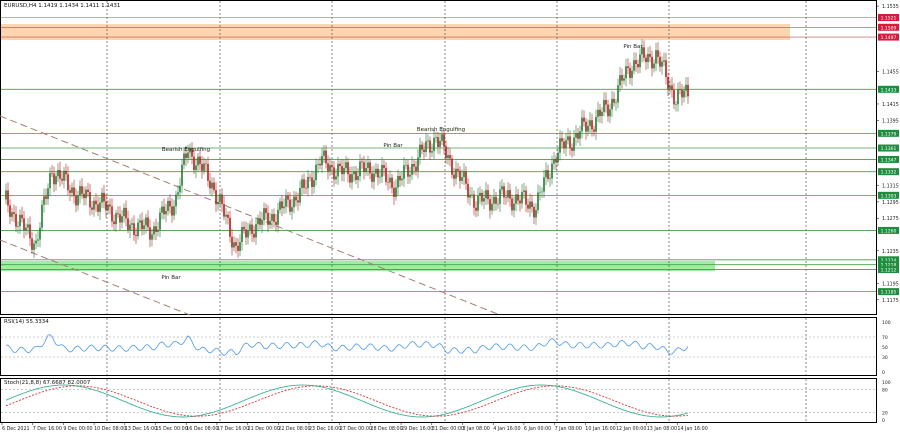 The image size is (900, 433). Describe the element at coordinates (890, 203) in the screenshot. I see `price-tick-label: 1.1295` at that location.